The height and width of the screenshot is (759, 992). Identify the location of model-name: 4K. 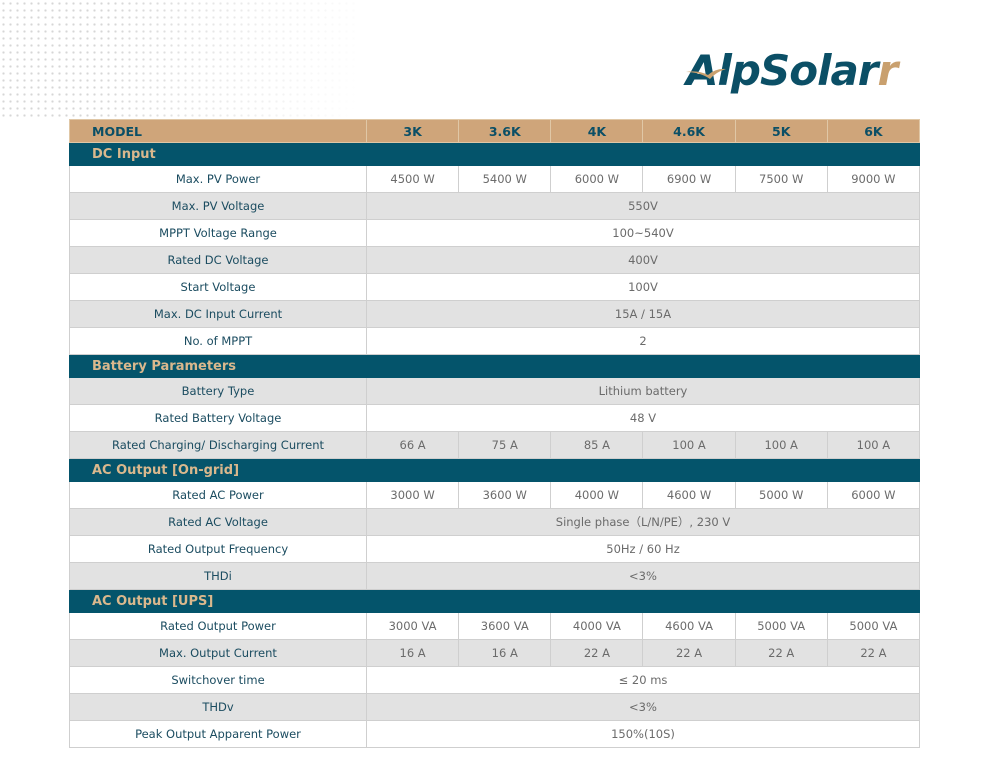
(597, 131).